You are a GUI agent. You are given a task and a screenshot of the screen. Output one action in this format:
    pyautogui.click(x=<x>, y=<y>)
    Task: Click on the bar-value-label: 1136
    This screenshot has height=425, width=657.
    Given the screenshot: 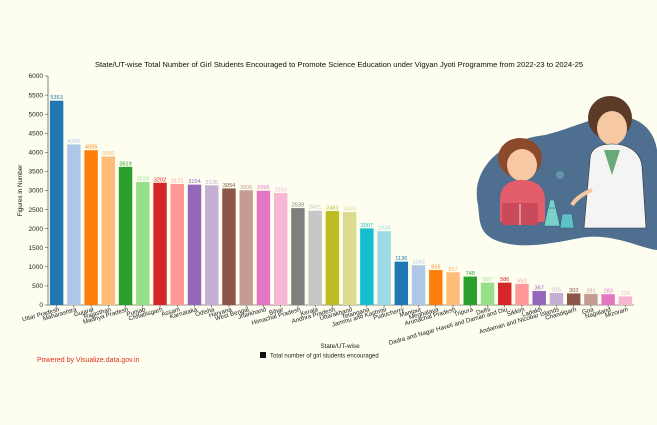 What is the action you would take?
    pyautogui.click(x=401, y=259)
    